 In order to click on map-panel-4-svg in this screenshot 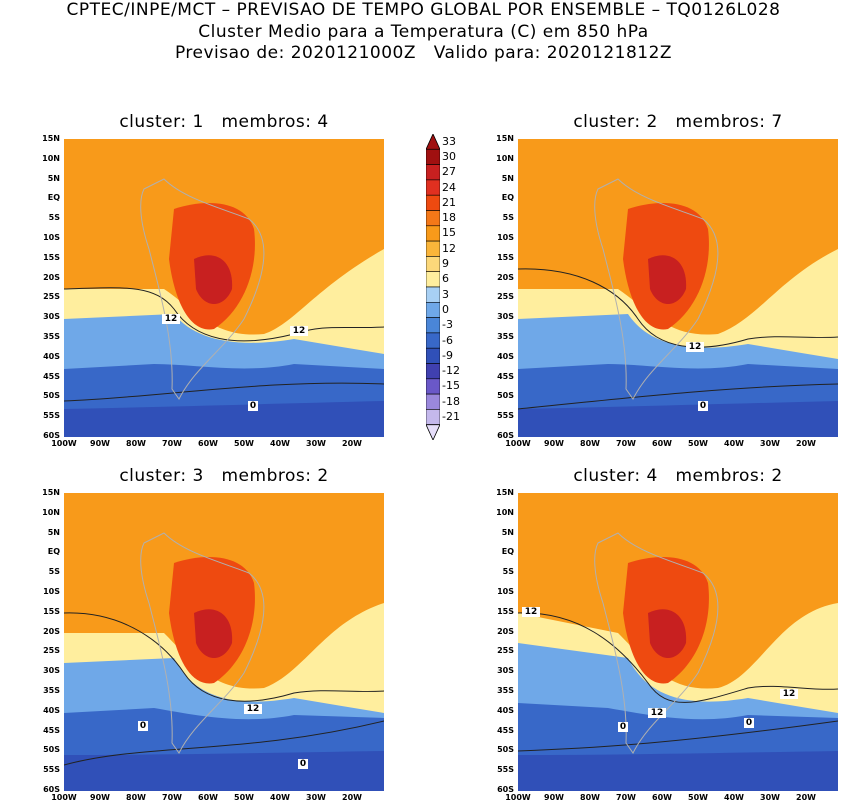, I will do `click(678, 642)`.